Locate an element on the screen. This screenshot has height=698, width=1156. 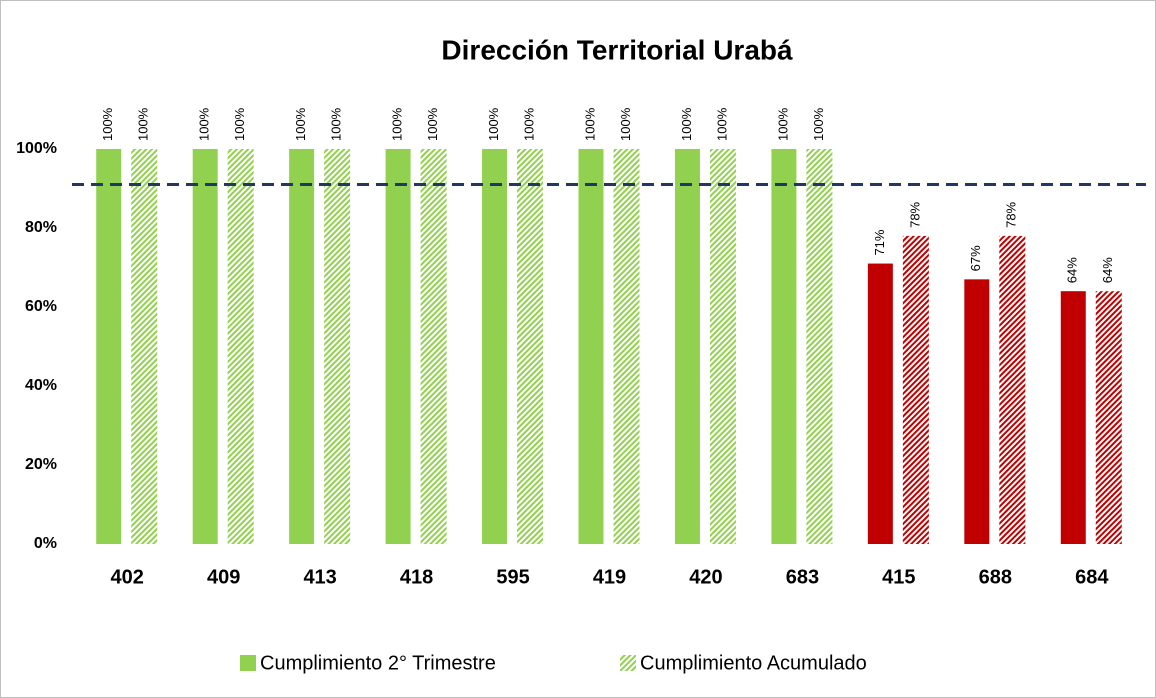
data-label: 67% is located at coordinates (975, 258).